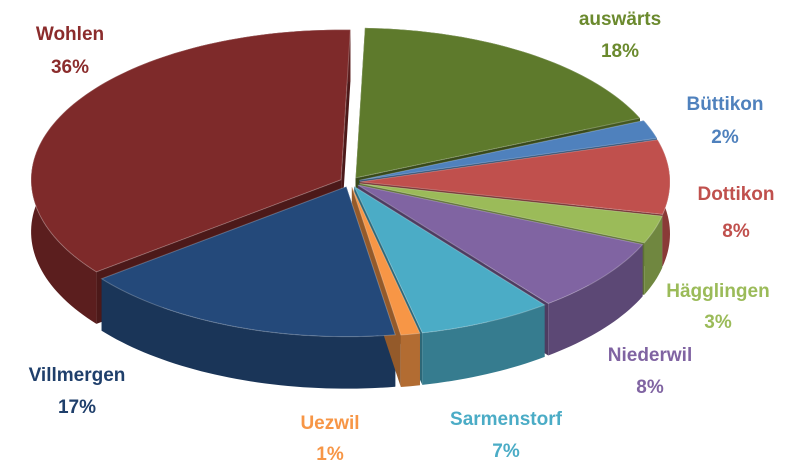 The width and height of the screenshot is (794, 464). Describe the element at coordinates (77, 407) in the screenshot. I see `label-value: 17%` at that location.